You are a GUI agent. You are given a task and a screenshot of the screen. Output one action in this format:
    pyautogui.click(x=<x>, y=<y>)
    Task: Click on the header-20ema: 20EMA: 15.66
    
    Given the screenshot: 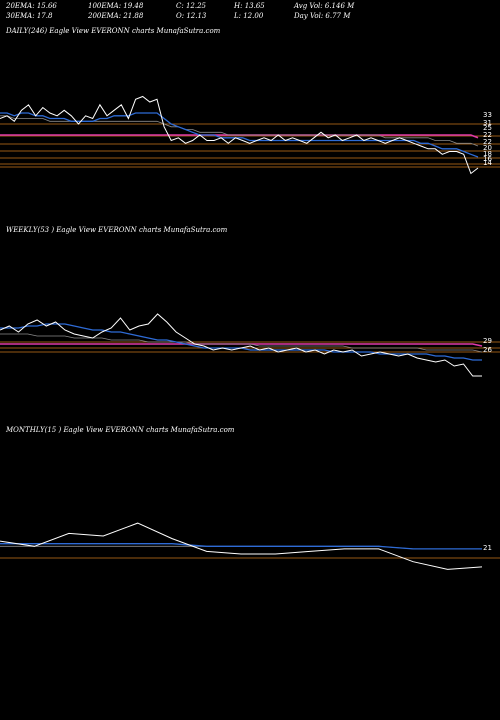 What is the action you would take?
    pyautogui.click(x=31, y=6)
    